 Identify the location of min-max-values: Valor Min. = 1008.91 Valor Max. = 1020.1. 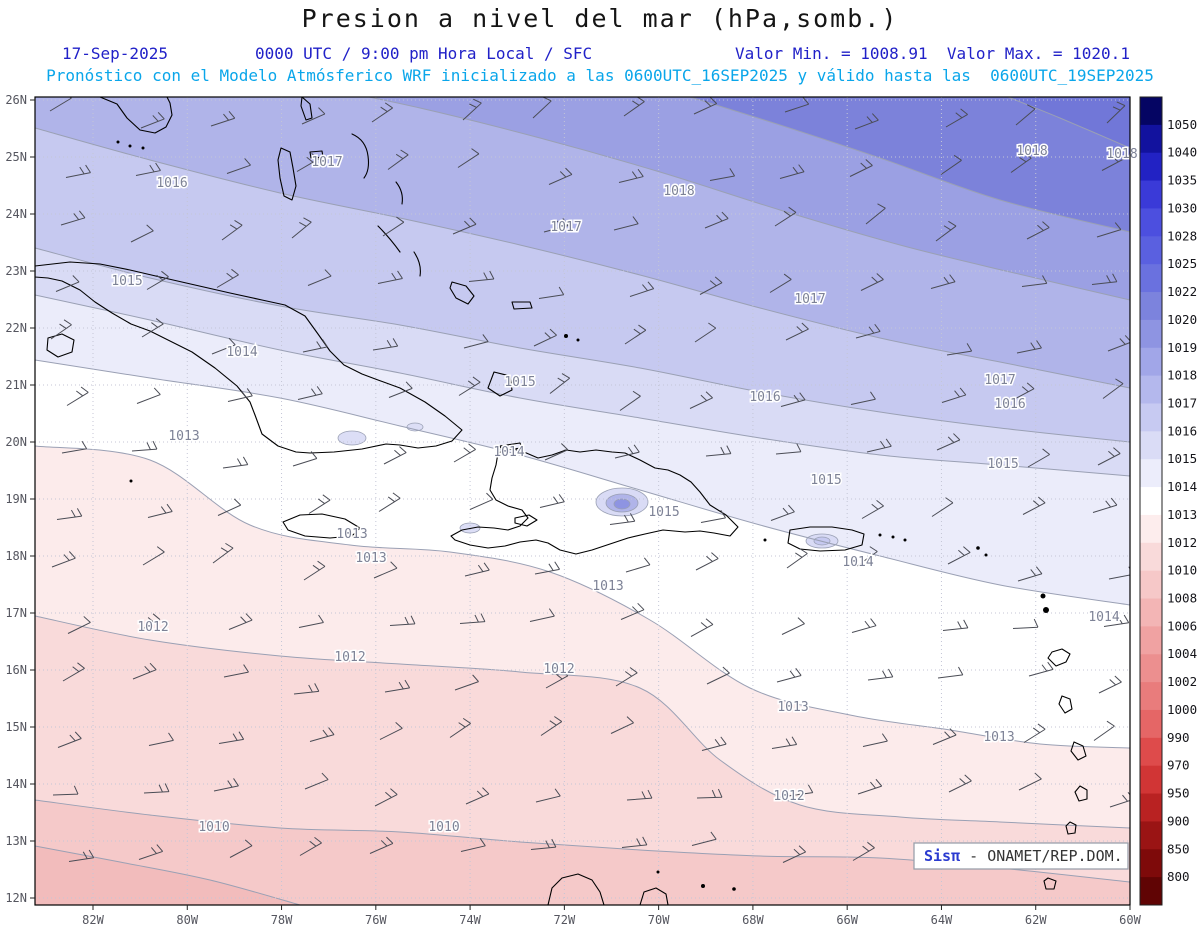
(932, 53).